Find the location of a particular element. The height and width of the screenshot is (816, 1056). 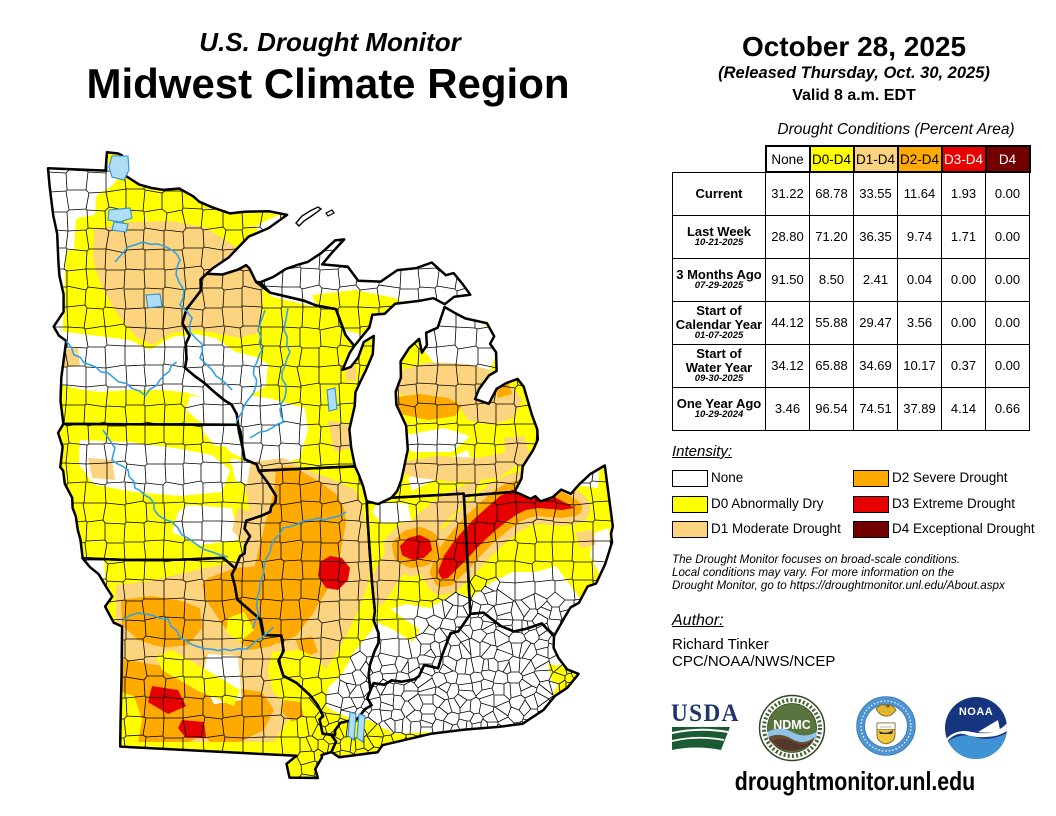

svg-text: USDA is located at coordinates (705, 713).